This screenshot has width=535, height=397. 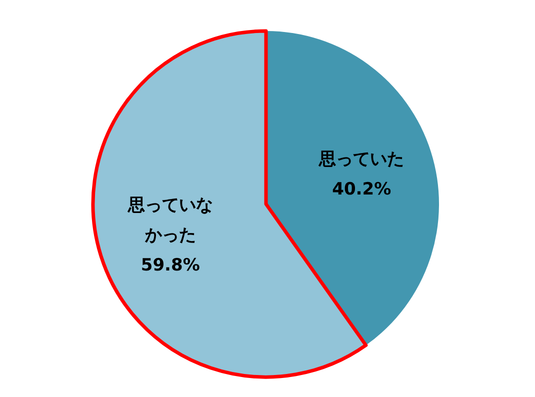 I want to click on data-label: 59.8%, so click(x=170, y=265).